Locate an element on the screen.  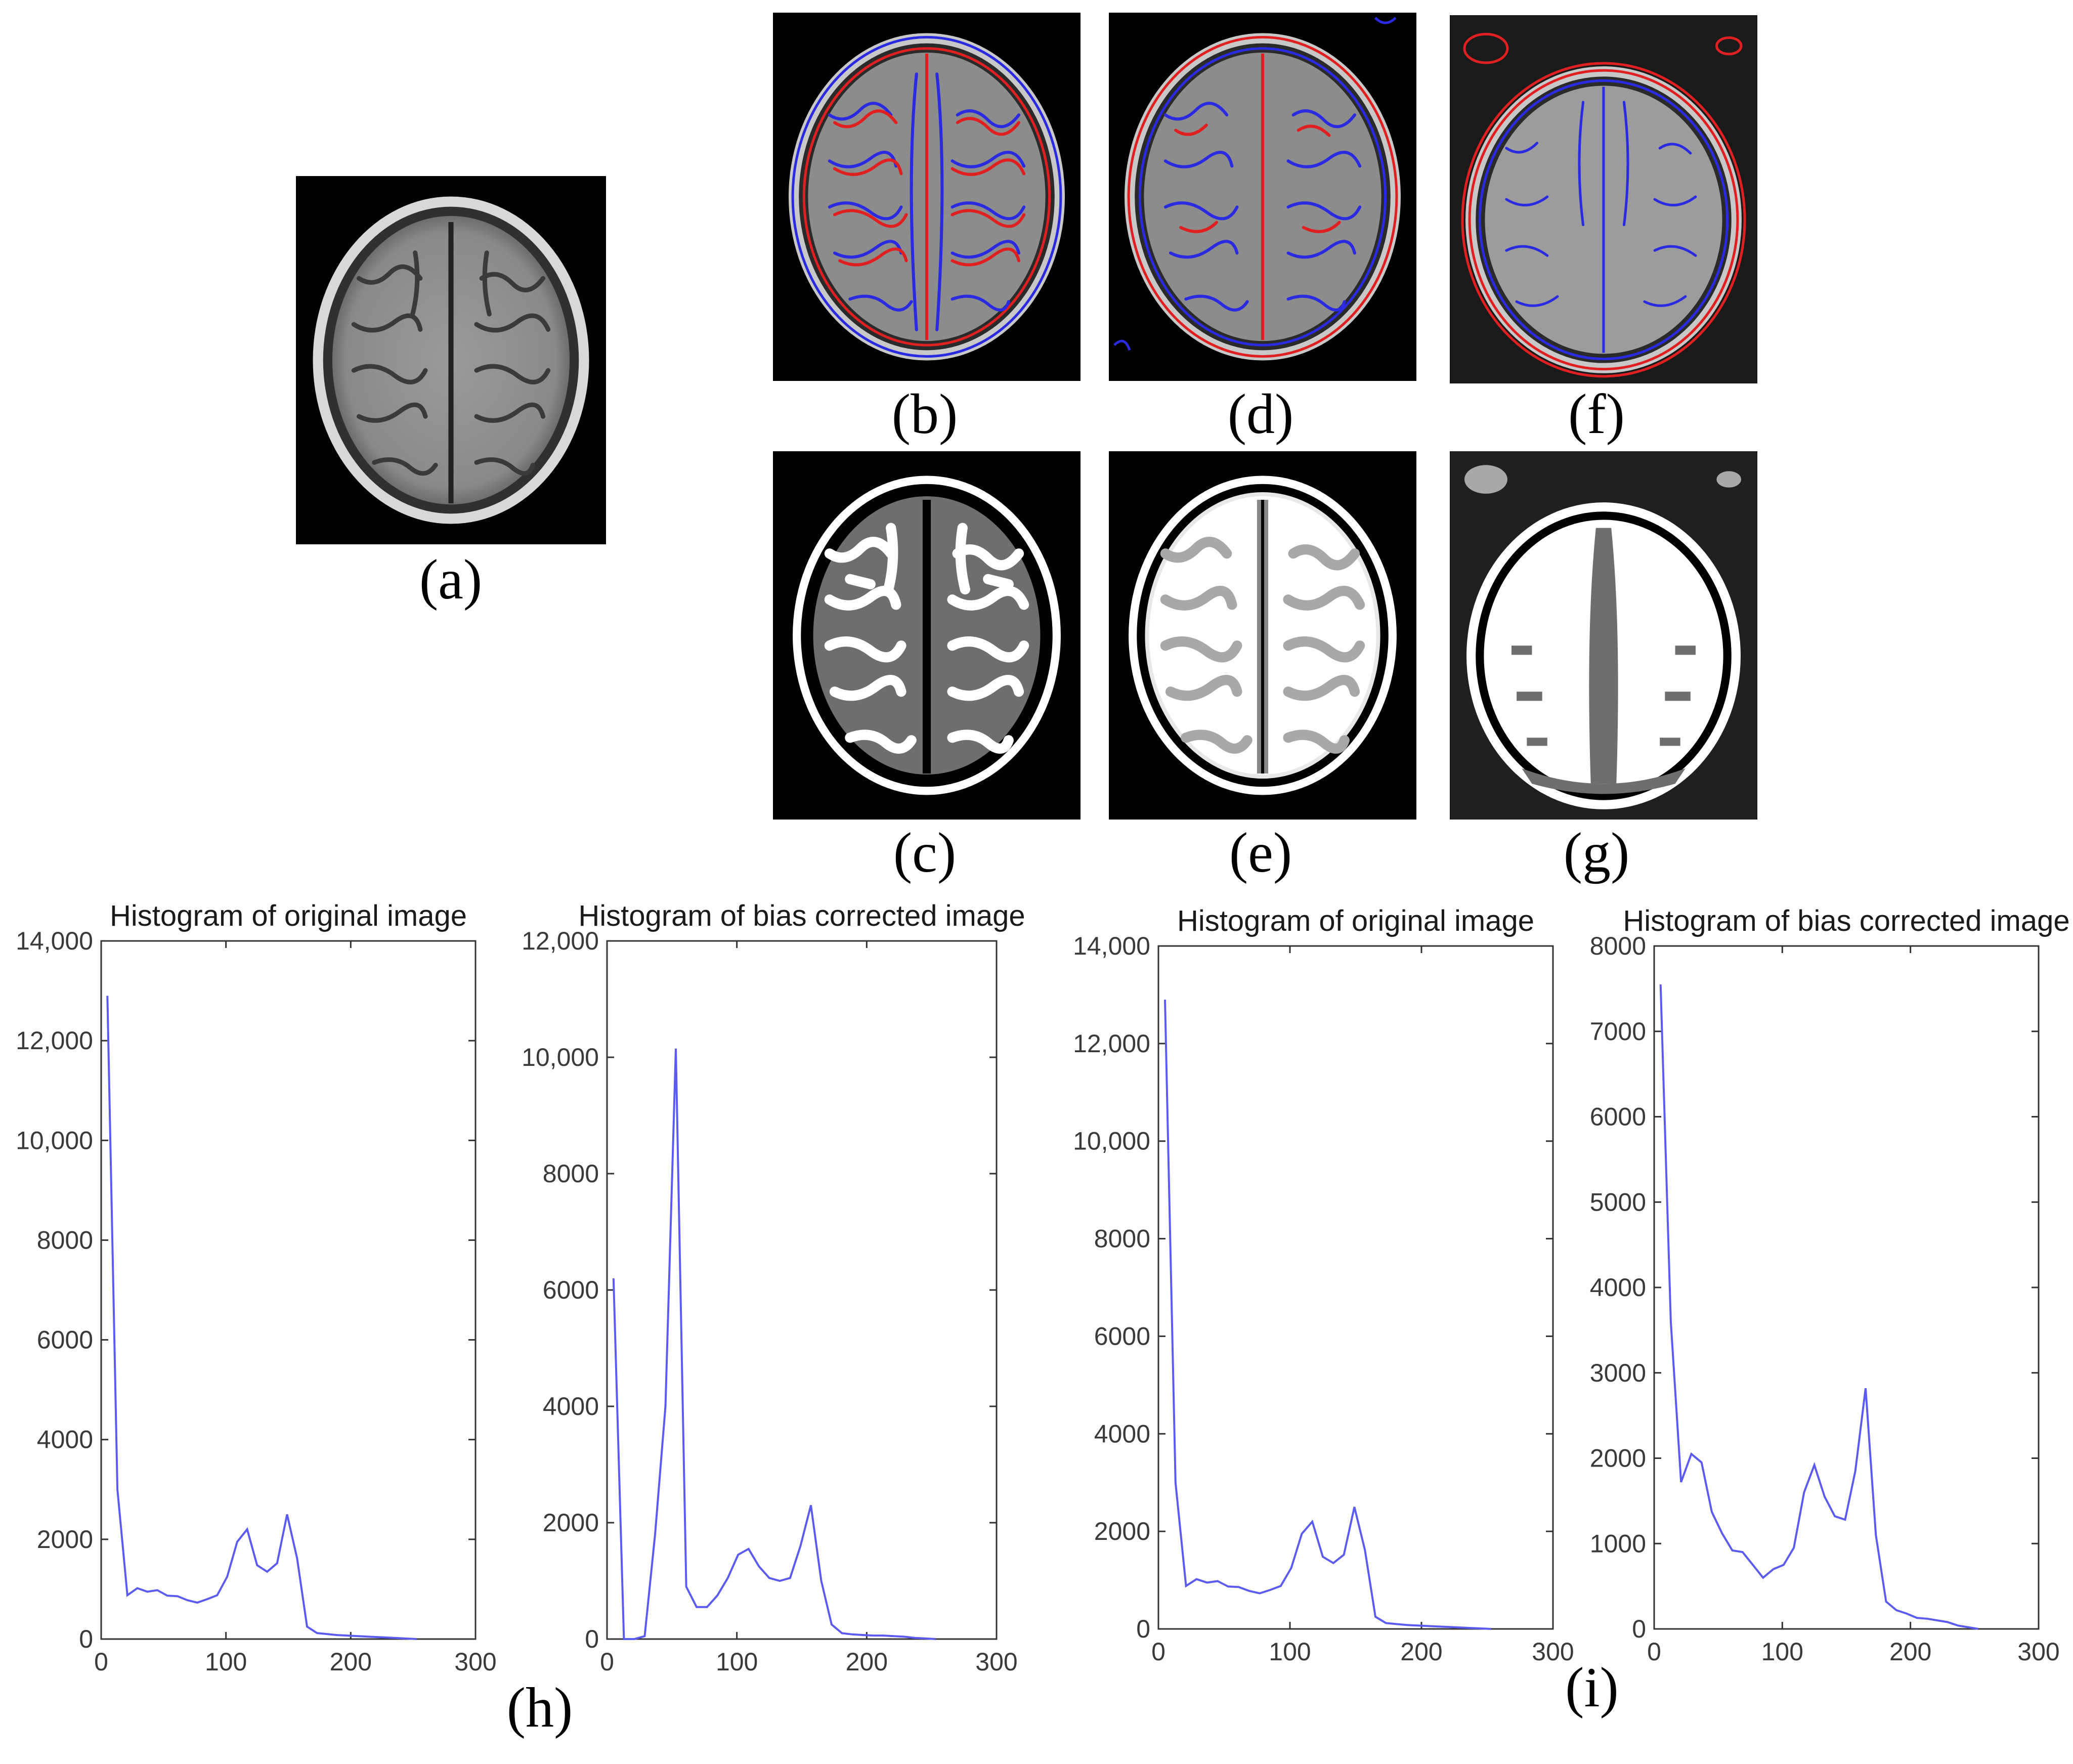
panel-e-image is located at coordinates (1262, 635).